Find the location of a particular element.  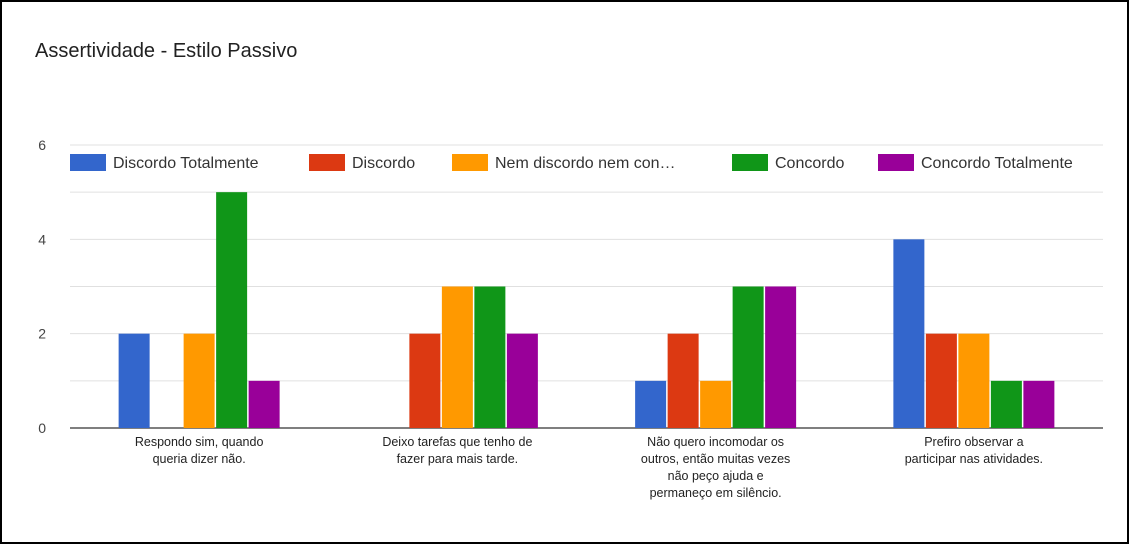

category-label: Deixo tarefas que tenho de is located at coordinates (457, 442).